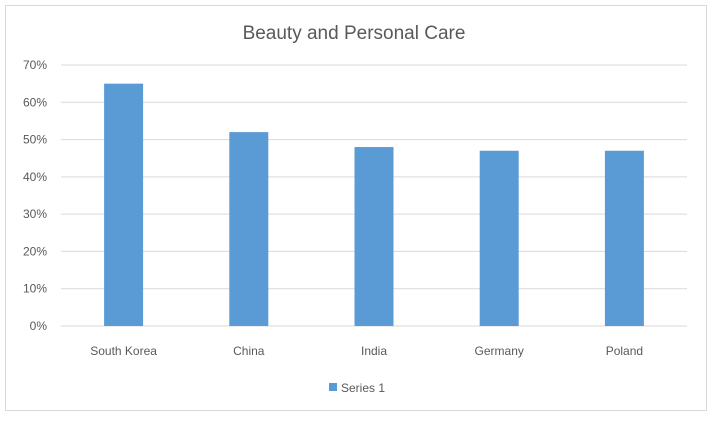 The image size is (714, 422). Describe the element at coordinates (123, 351) in the screenshot. I see `x-tick-label: South Korea` at that location.